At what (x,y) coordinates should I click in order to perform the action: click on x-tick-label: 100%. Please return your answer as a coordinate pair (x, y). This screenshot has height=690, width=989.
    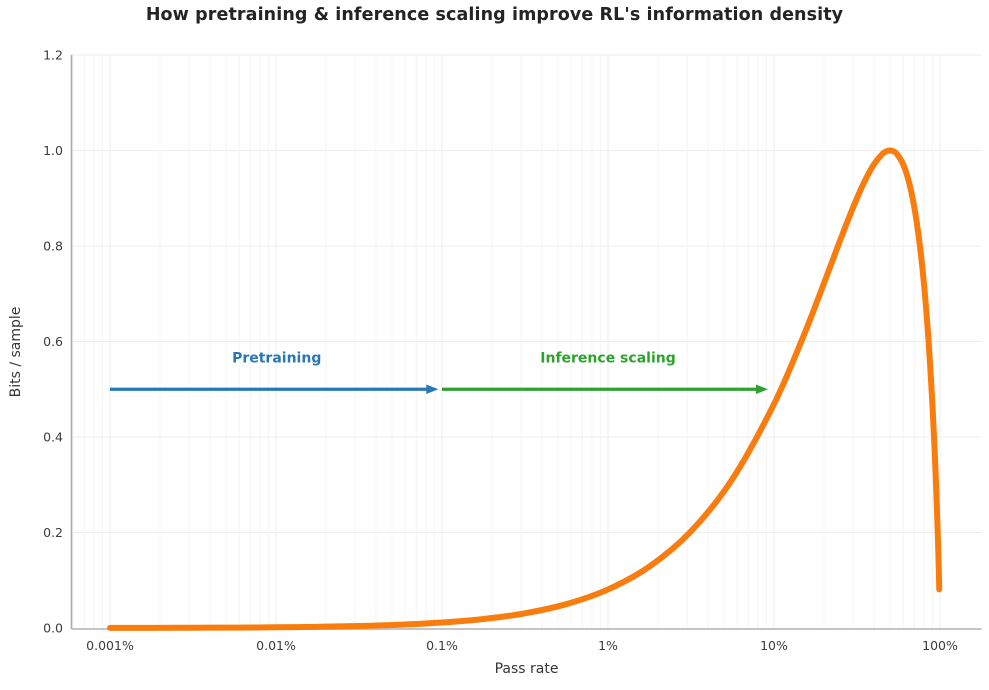
    Looking at the image, I should click on (940, 645).